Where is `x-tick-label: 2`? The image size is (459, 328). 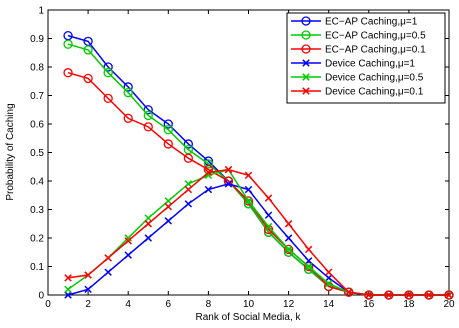 x-tick-label: 2 is located at coordinates (88, 304).